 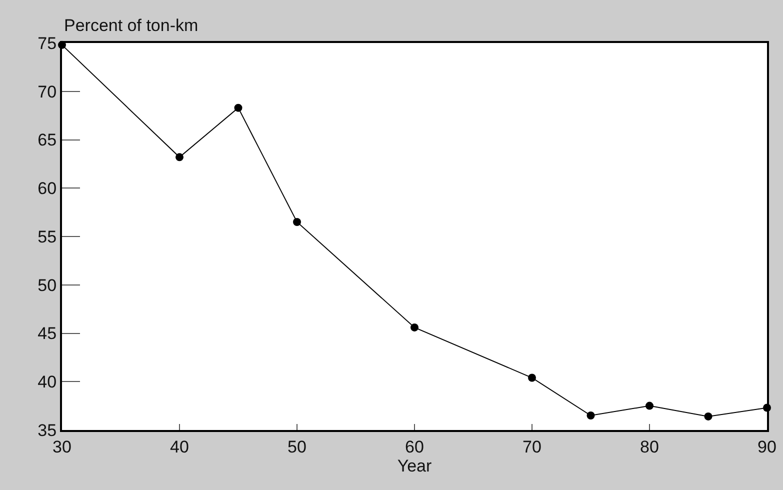 What do you see at coordinates (414, 446) in the screenshot?
I see `x-tick-label: 60` at bounding box center [414, 446].